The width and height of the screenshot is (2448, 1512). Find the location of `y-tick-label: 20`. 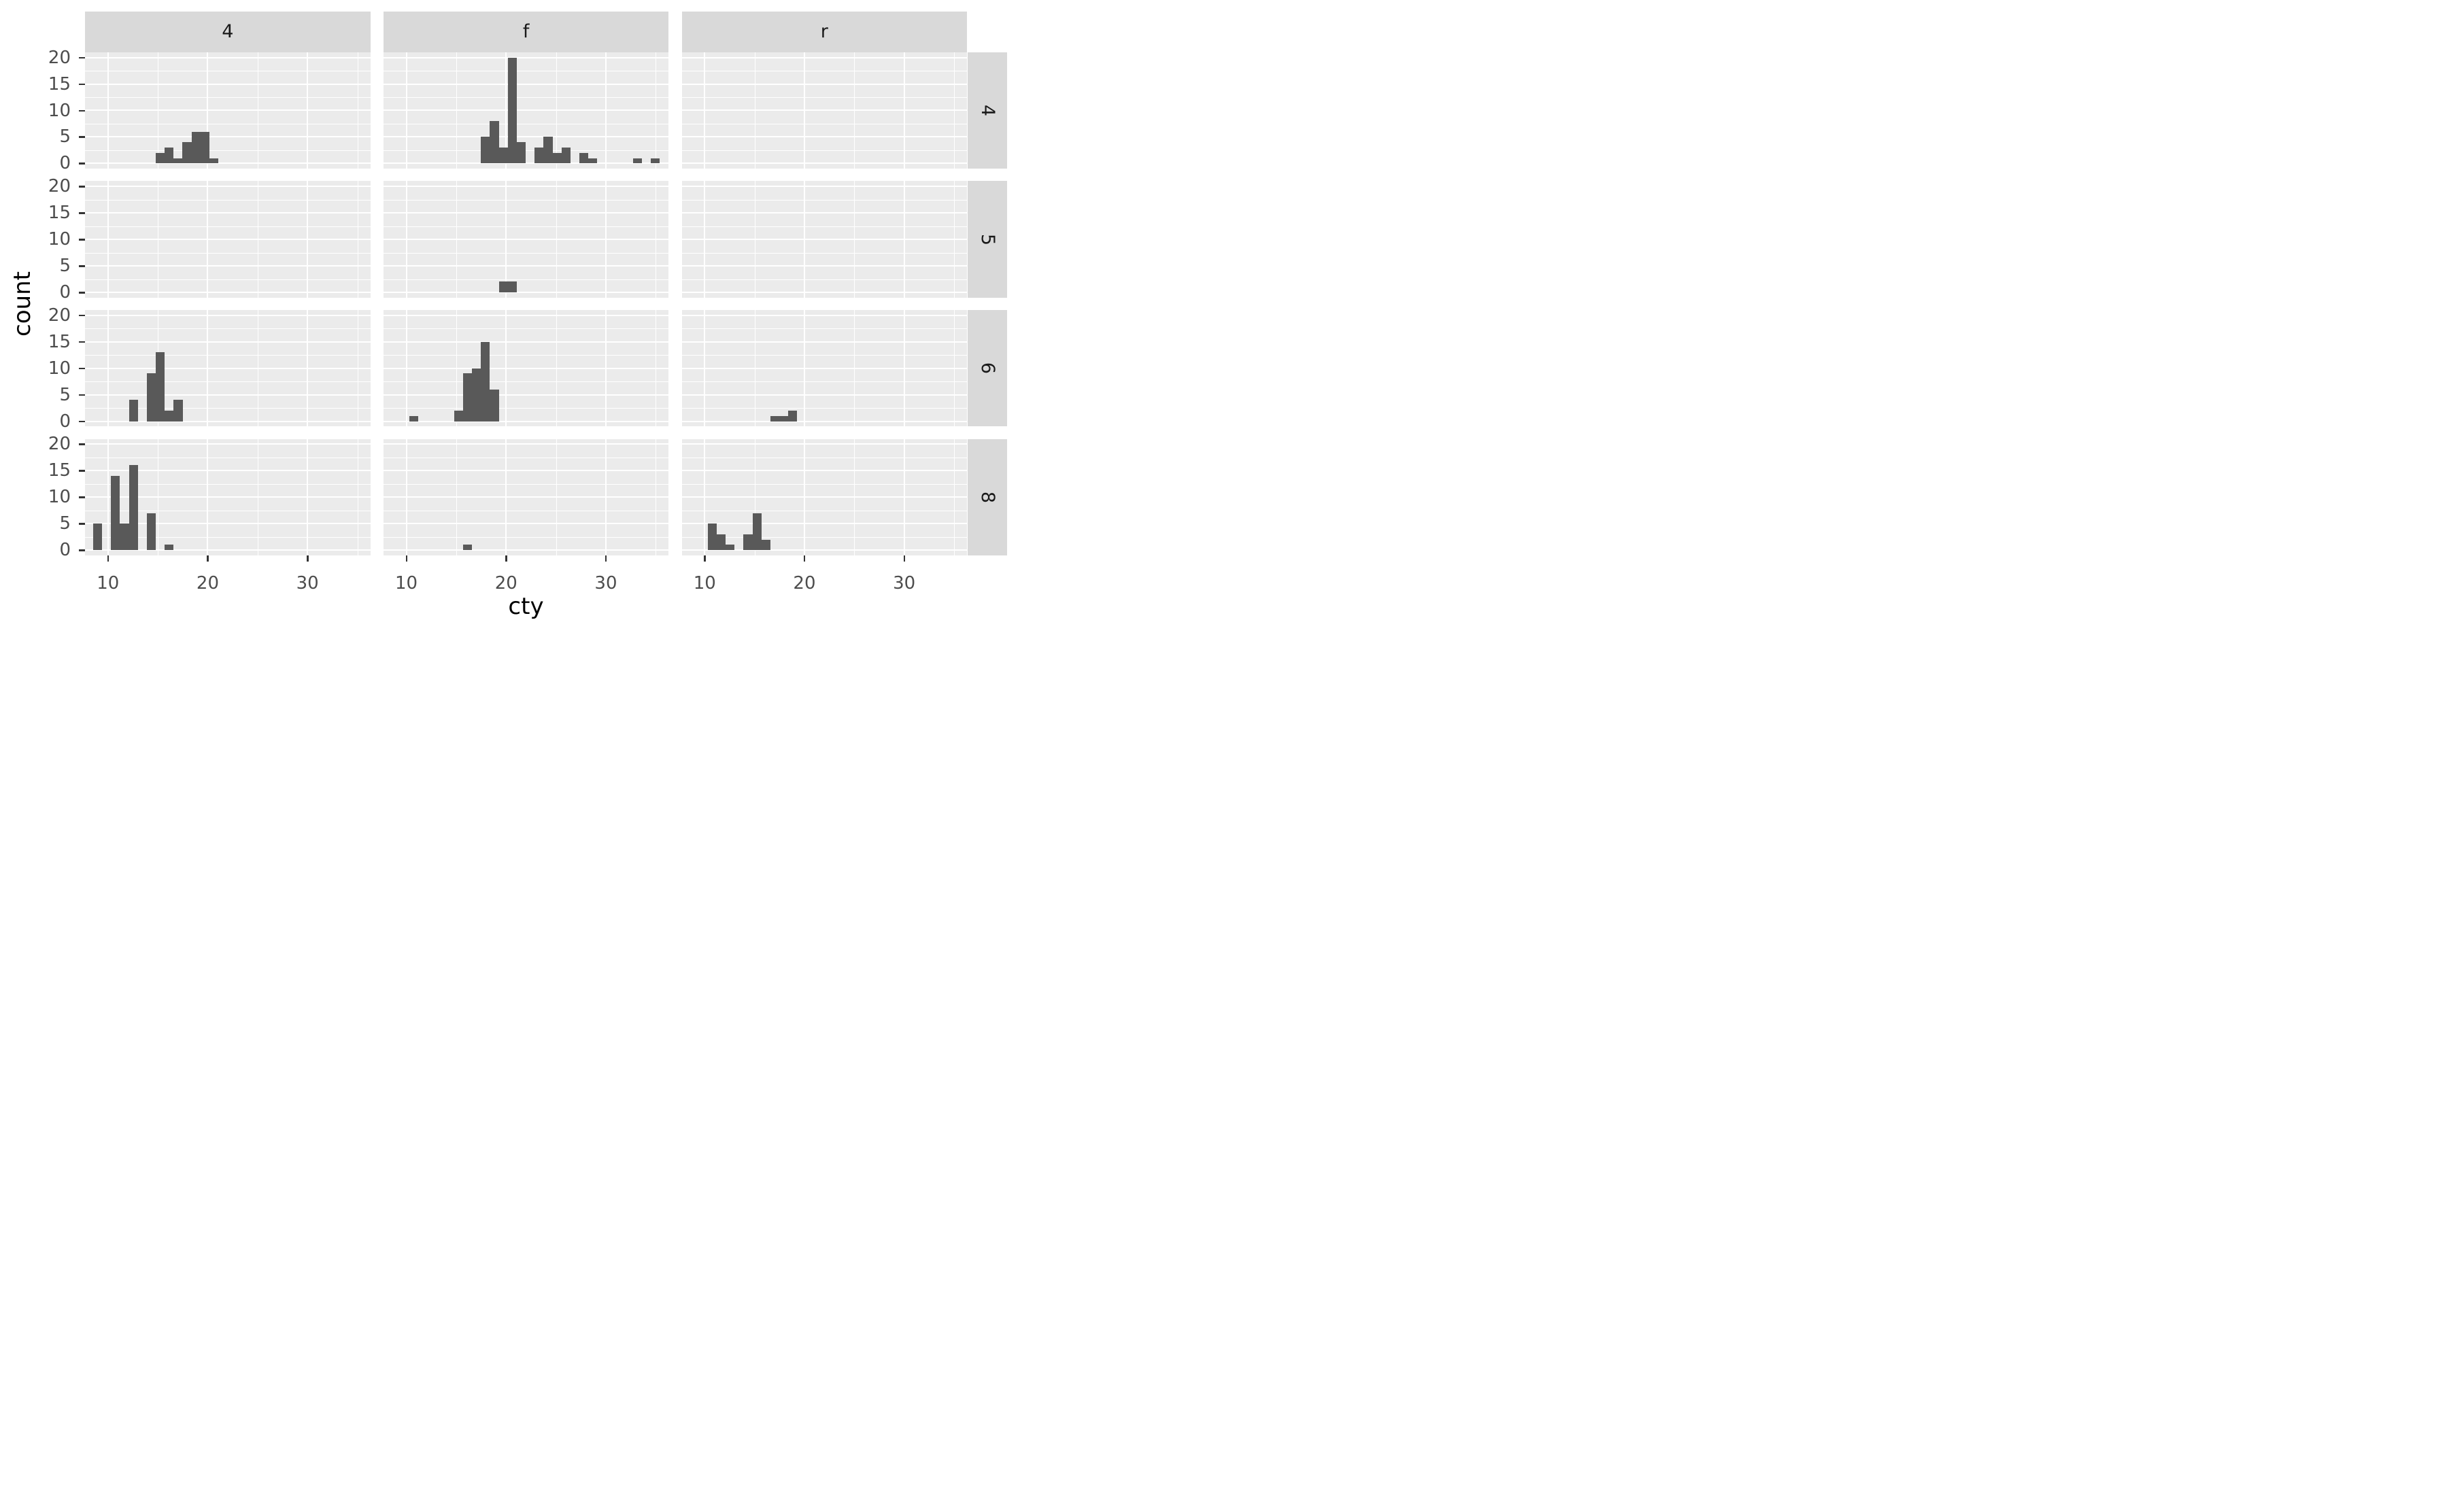

y-tick-label: 20 is located at coordinates (60, 315).